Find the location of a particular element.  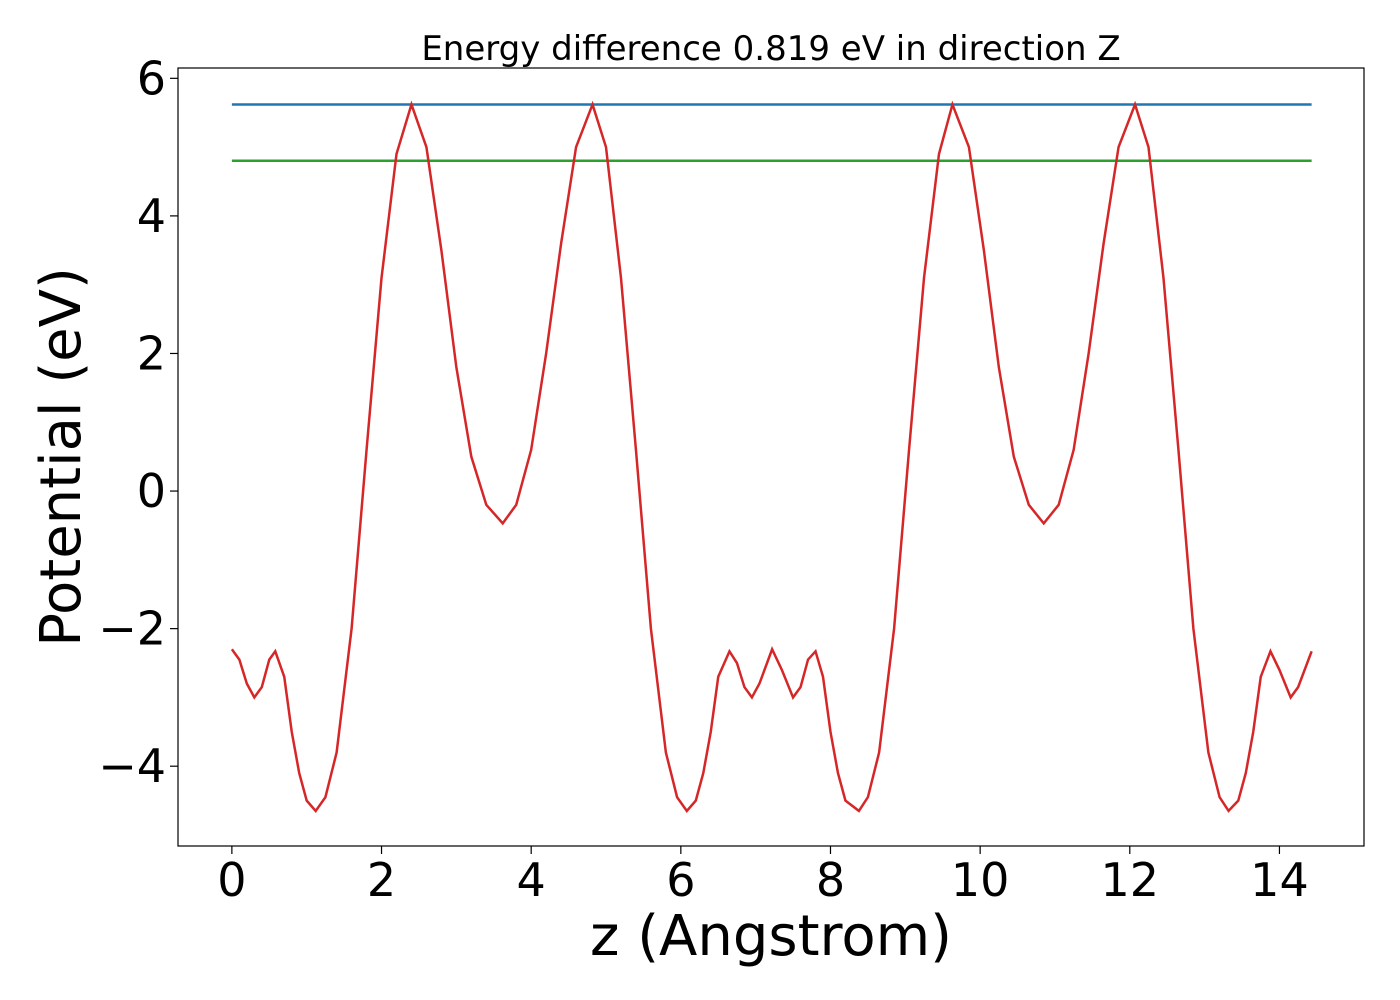

y-tick-label: 2 is located at coordinates (151, 353).